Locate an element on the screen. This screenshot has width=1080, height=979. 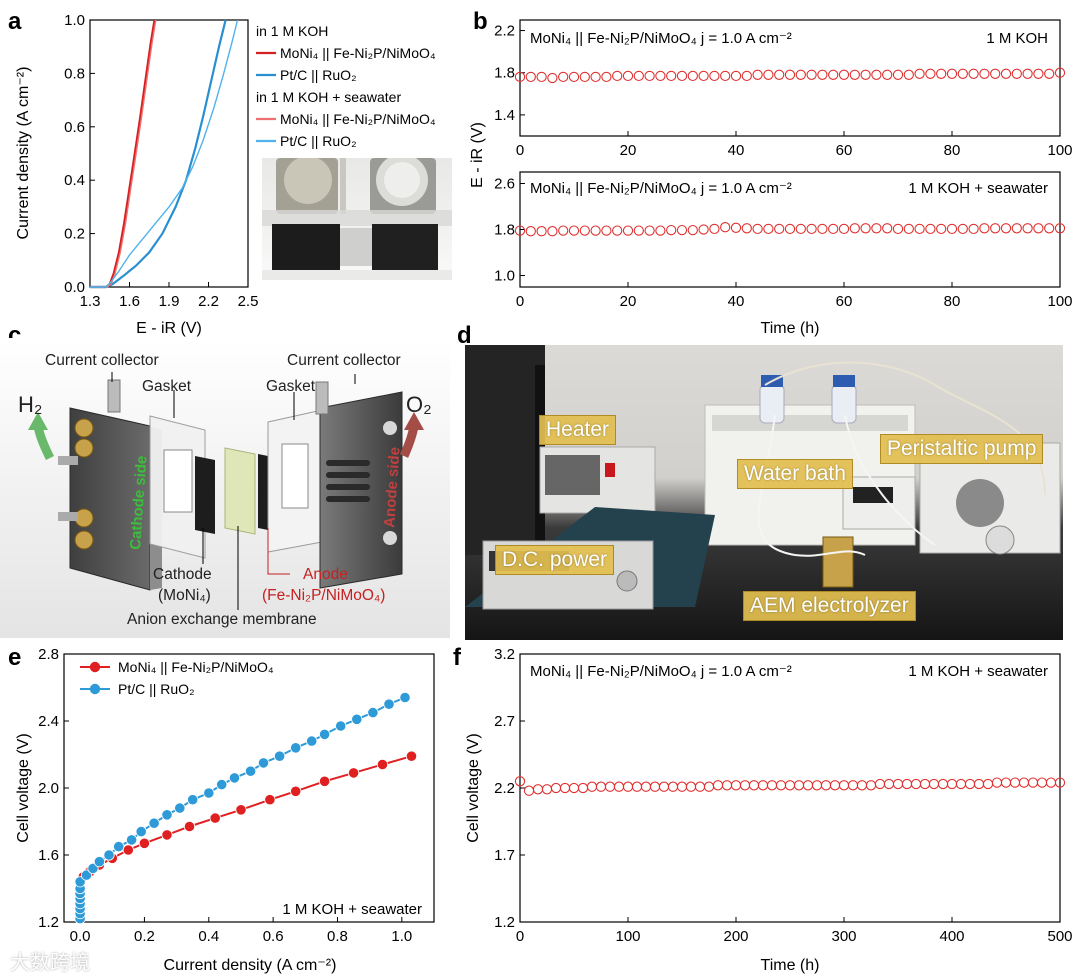
legend-entry: MoNi₄ || Fe-Ni₂P/NiMoO₄ is located at coordinates (358, 119).